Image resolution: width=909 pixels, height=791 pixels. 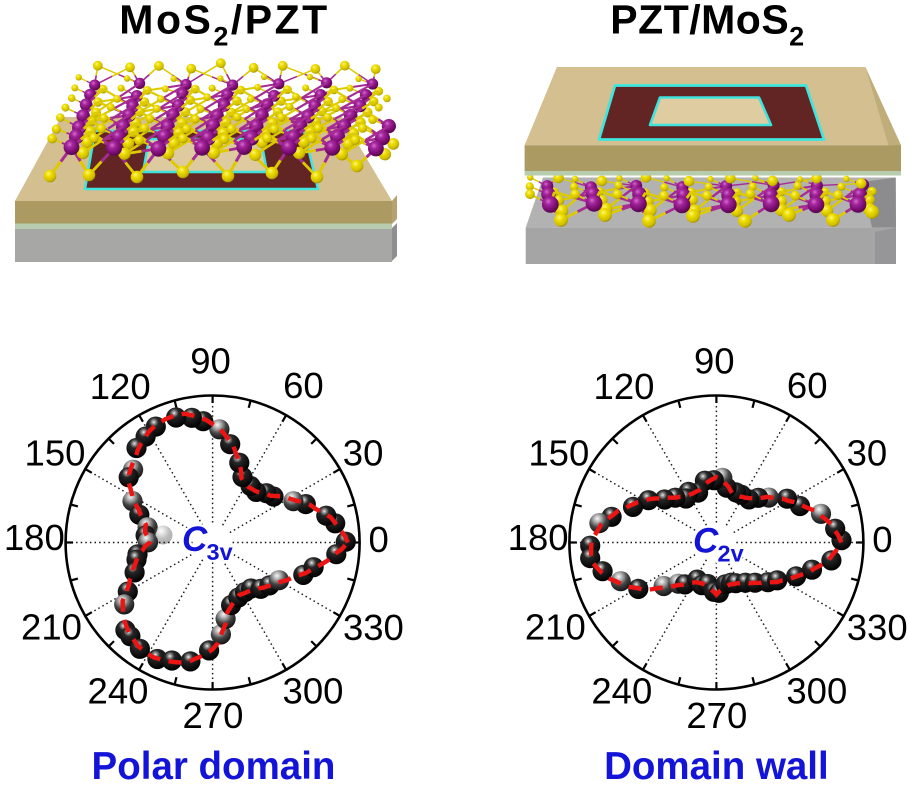 What do you see at coordinates (731, 554) in the screenshot?
I see `svg-text: 2v` at bounding box center [731, 554].